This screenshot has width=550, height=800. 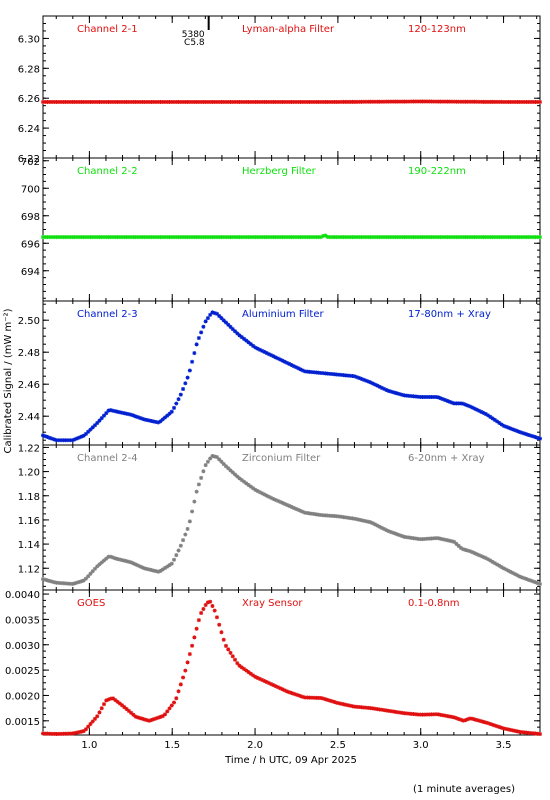 I want to click on flare-annotation: 5380, so click(x=193, y=35).